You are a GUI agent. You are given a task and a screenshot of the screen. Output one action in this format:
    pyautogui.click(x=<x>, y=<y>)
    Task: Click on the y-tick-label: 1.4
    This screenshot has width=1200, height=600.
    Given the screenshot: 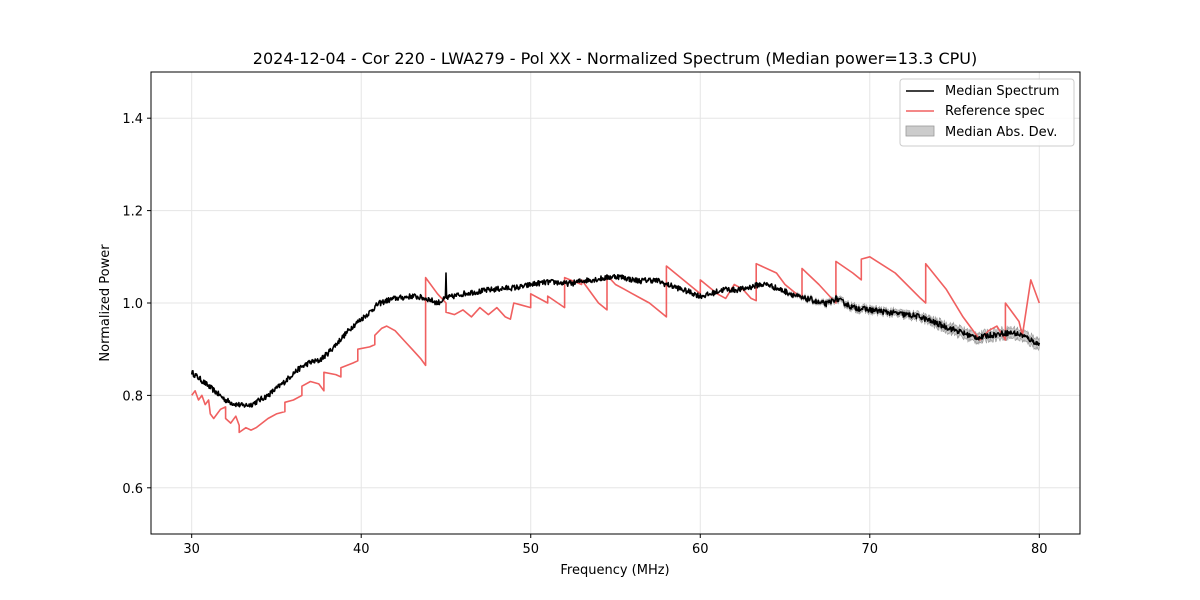 What is the action you would take?
    pyautogui.click(x=132, y=119)
    